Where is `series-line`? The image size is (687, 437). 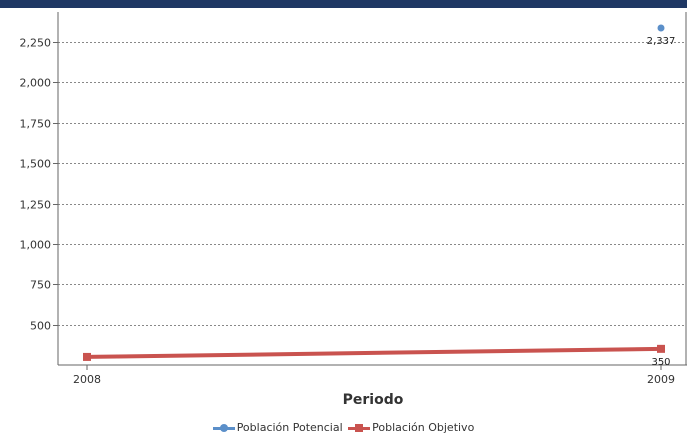 series-line is located at coordinates (374, 352).